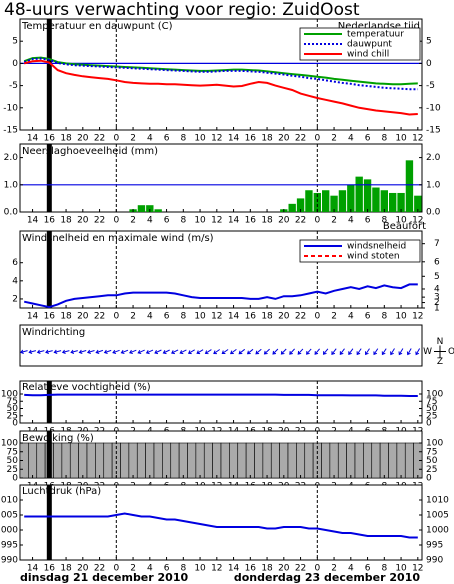 The width and height of the screenshot is (454, 584). What do you see at coordinates (433, 185) in the screenshot?
I see `y-tick-label-right: 1.0` at bounding box center [433, 185].